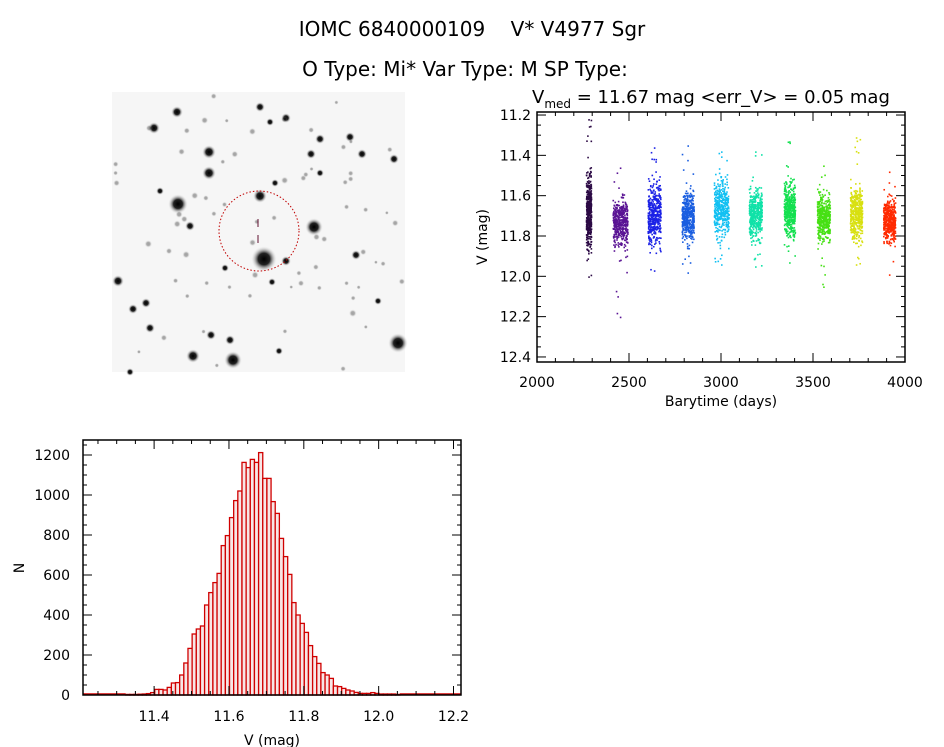 This screenshot has height=747, width=944. What do you see at coordinates (303, 717) in the screenshot?
I see `hist-x-tick-label: 11.8` at bounding box center [303, 717].